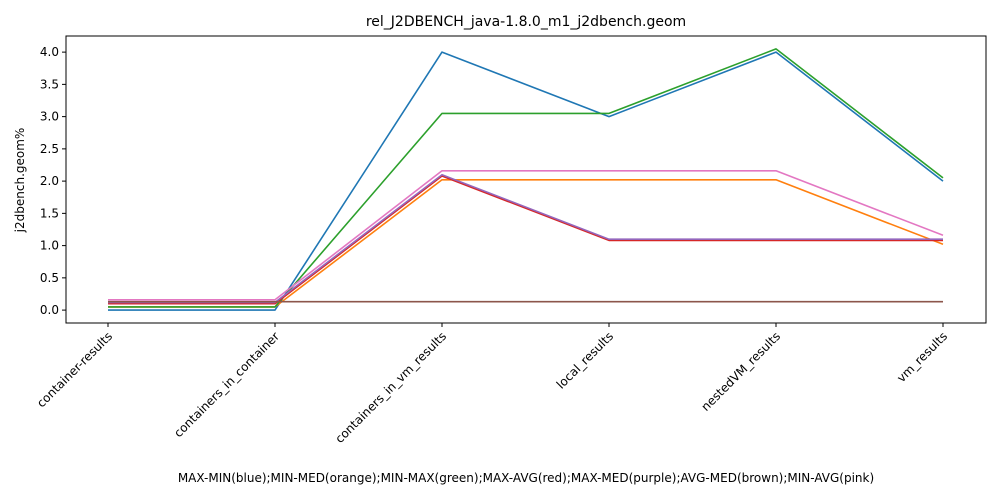 The height and width of the screenshot is (500, 1000). I want to click on y-axis: 0.0 0.5 1.0 1.5 2.0 2.5 3.0 3.5 4.0, so click(53, 181).